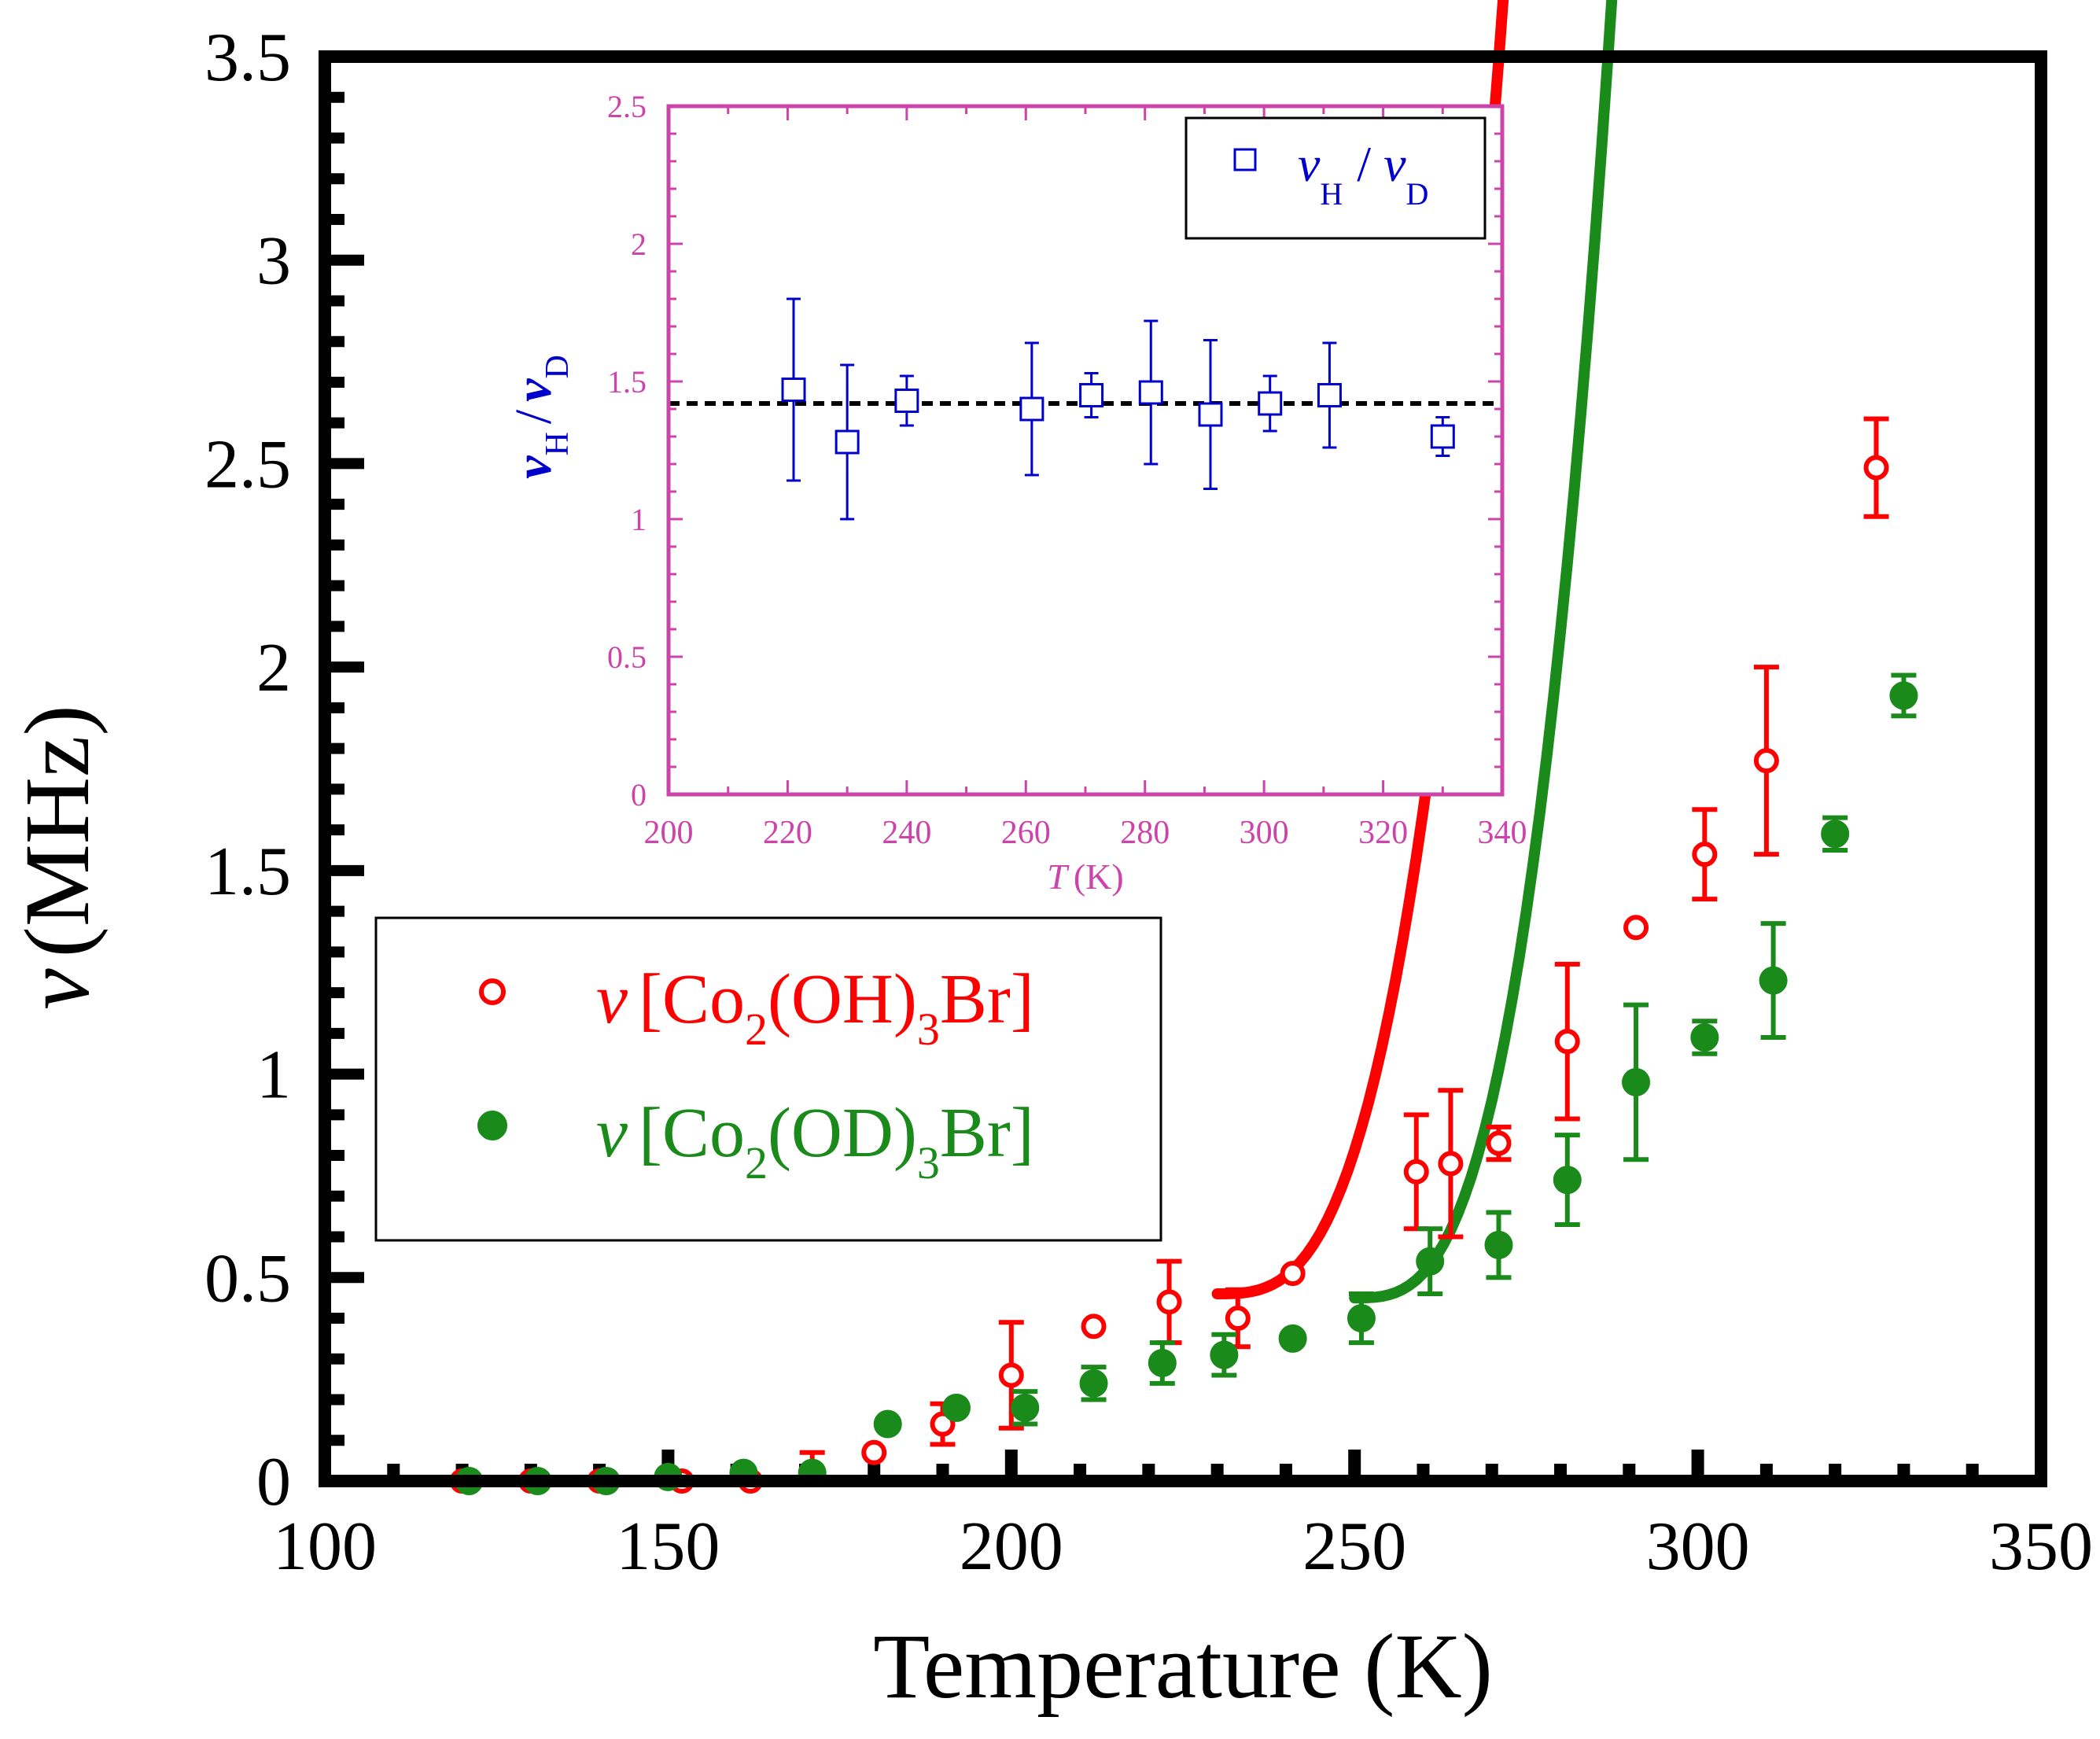 This screenshot has height=1739, width=2100. Describe the element at coordinates (1354, 1547) in the screenshot. I see `x-tick-label: 250` at that location.